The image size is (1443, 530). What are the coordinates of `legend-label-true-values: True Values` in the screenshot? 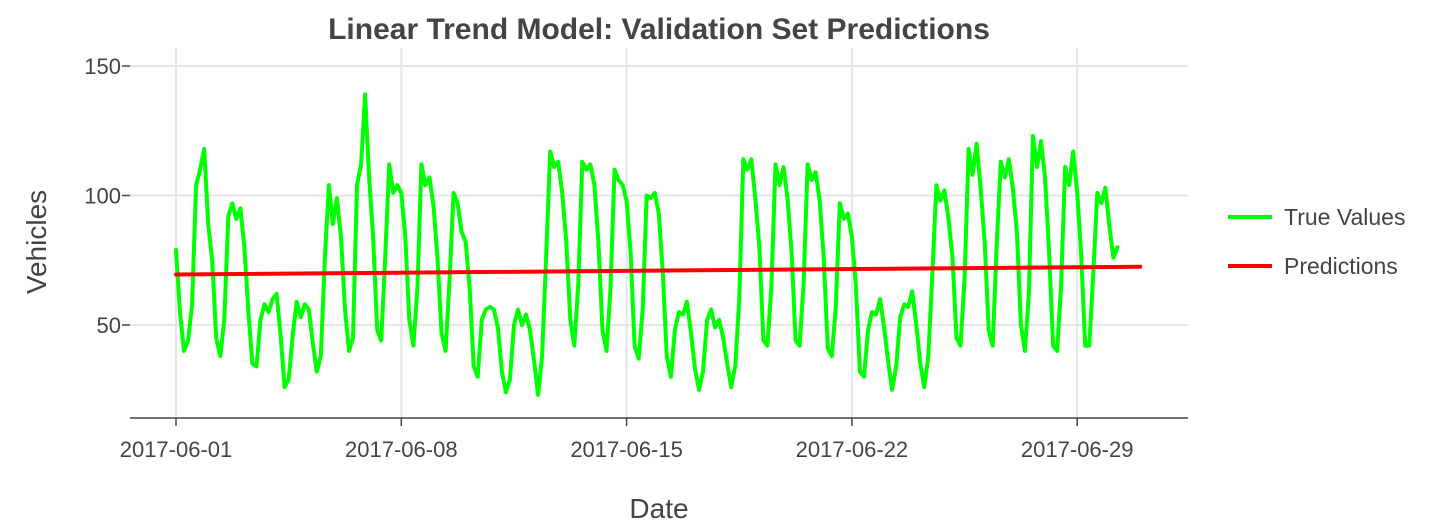 It's located at (1344, 217).